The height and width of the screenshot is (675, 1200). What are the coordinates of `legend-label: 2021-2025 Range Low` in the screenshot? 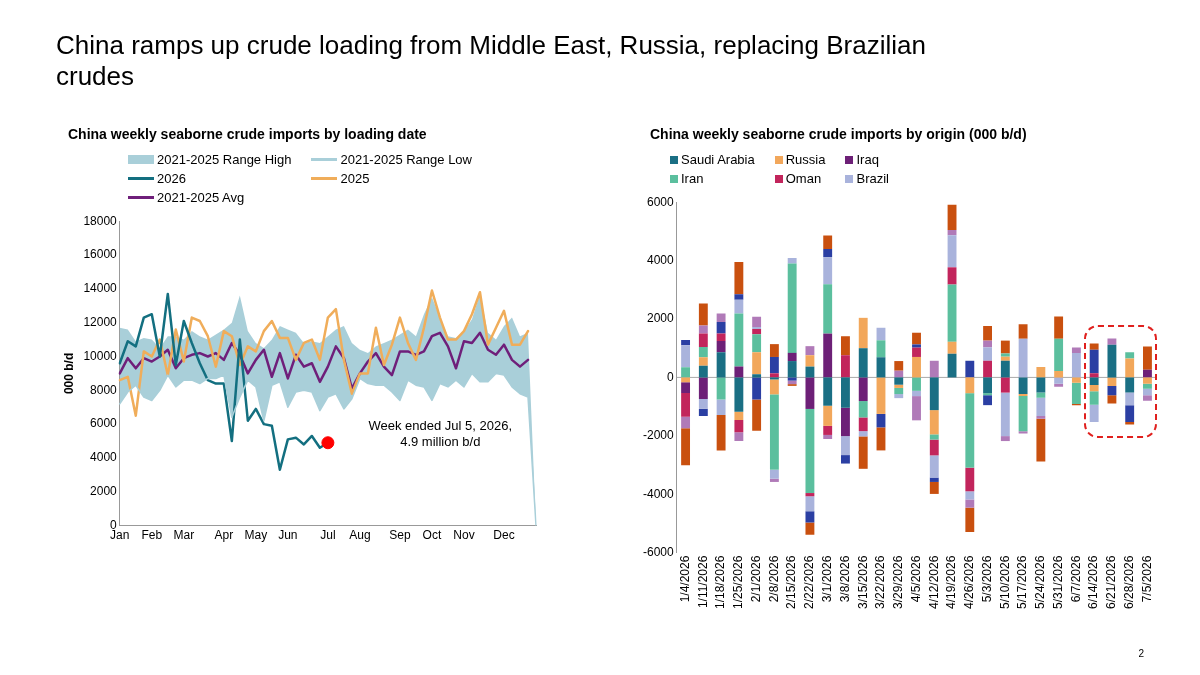 It's located at (406, 159).